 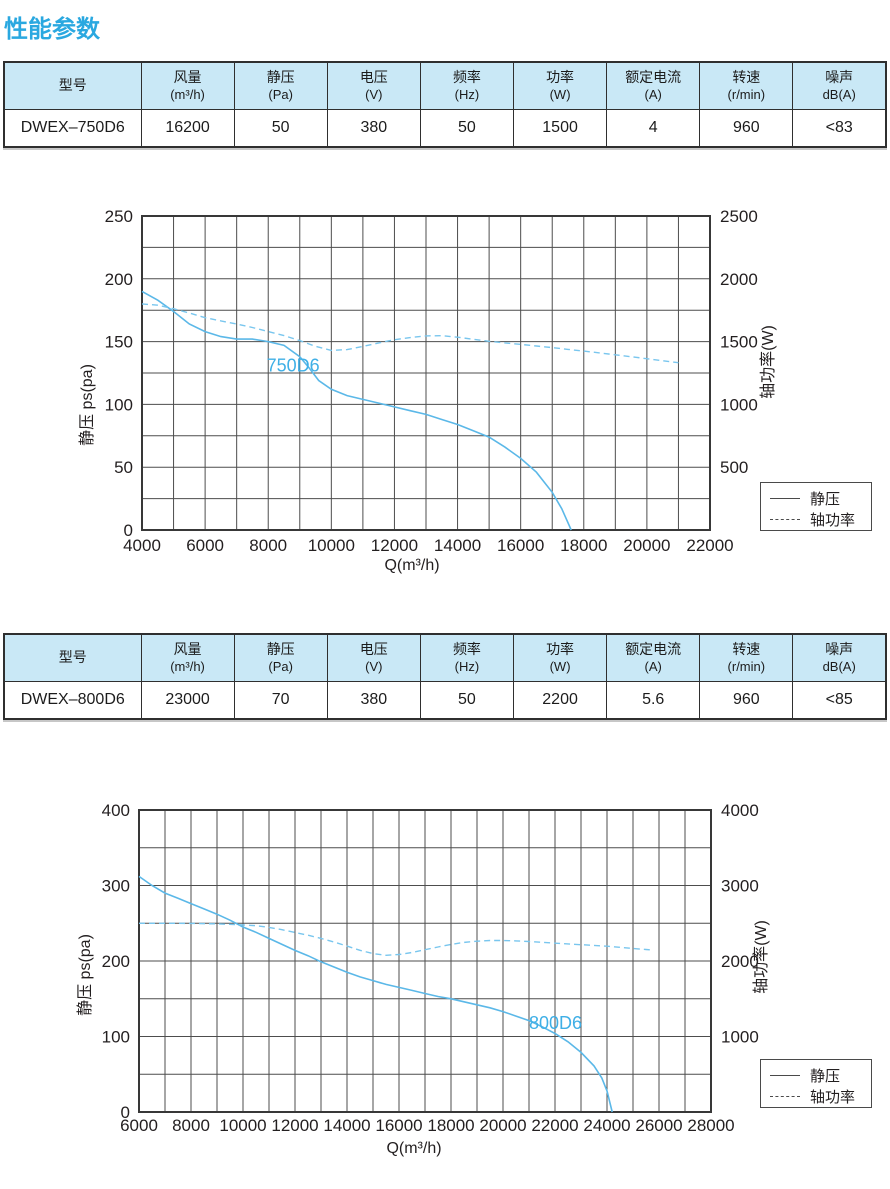 I want to click on spec-table-body: DWEX–800D6 23000 70 380 50 2200 5.6 960 <85, so click(x=445, y=700).